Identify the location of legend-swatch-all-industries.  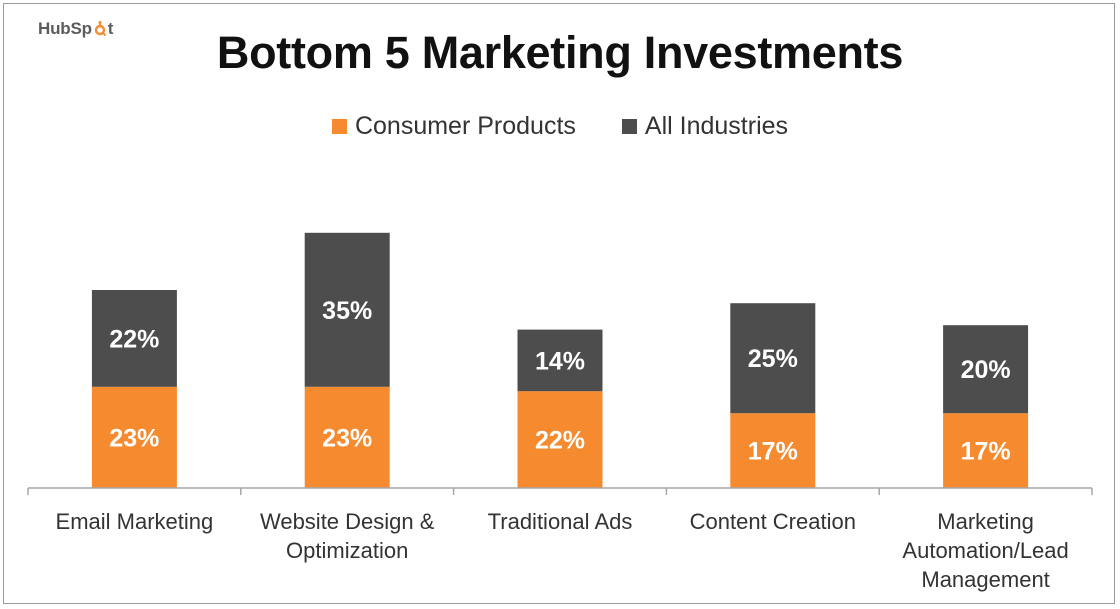
(629, 126).